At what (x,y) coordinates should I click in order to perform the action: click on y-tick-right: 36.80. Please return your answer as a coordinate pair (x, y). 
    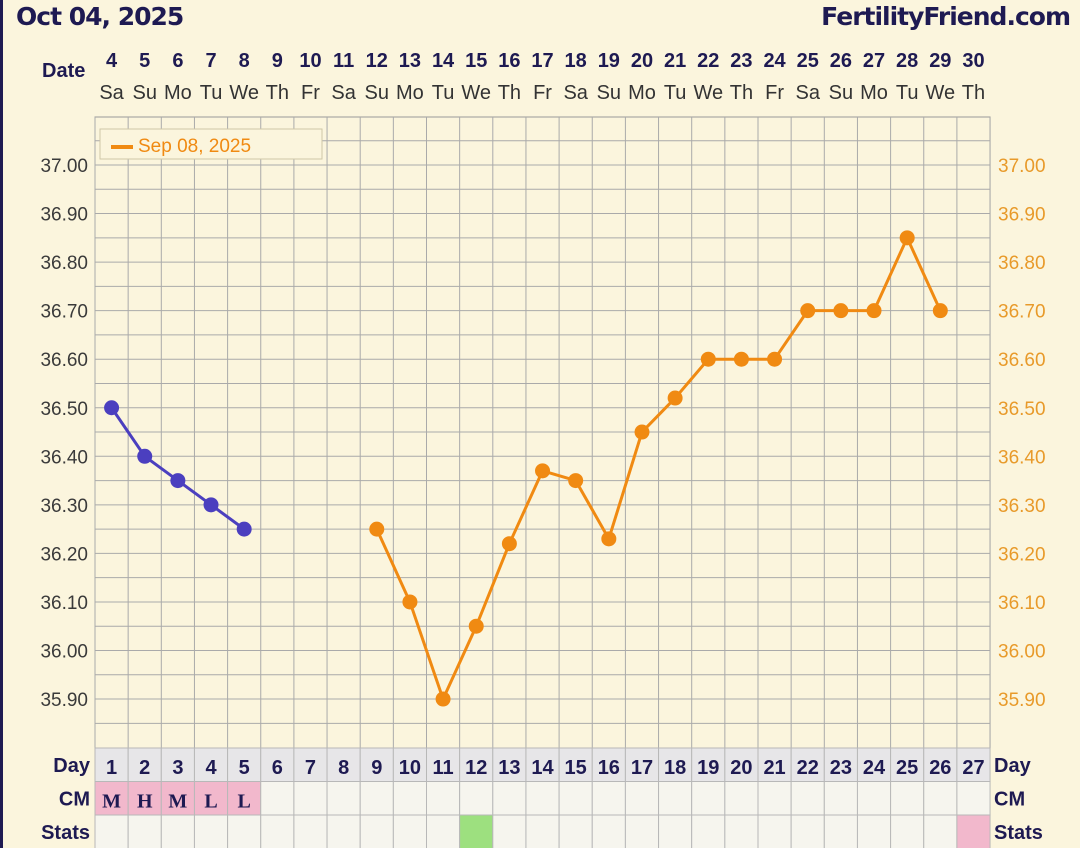
    Looking at the image, I should click on (1022, 263).